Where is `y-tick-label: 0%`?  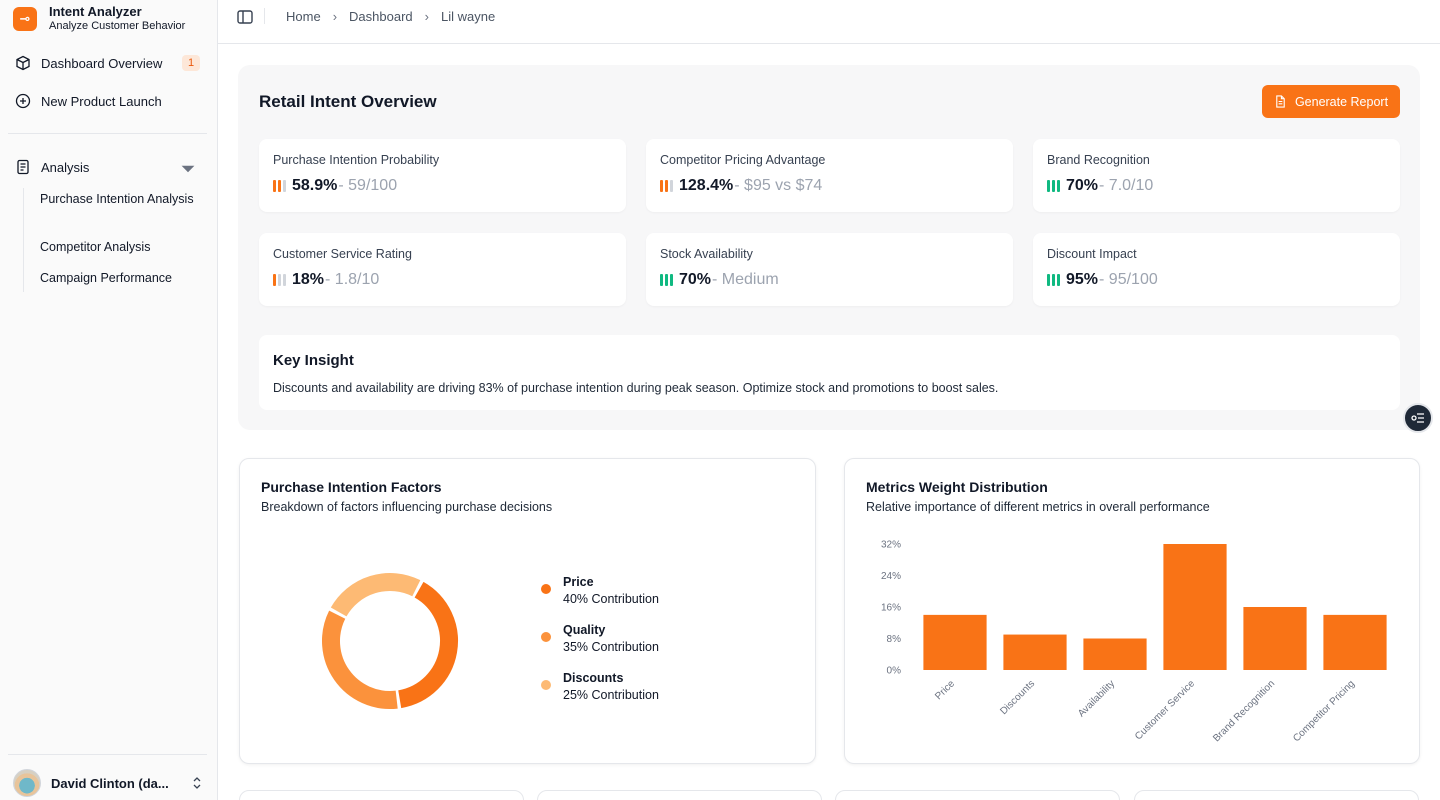 y-tick-label: 0% is located at coordinates (894, 671).